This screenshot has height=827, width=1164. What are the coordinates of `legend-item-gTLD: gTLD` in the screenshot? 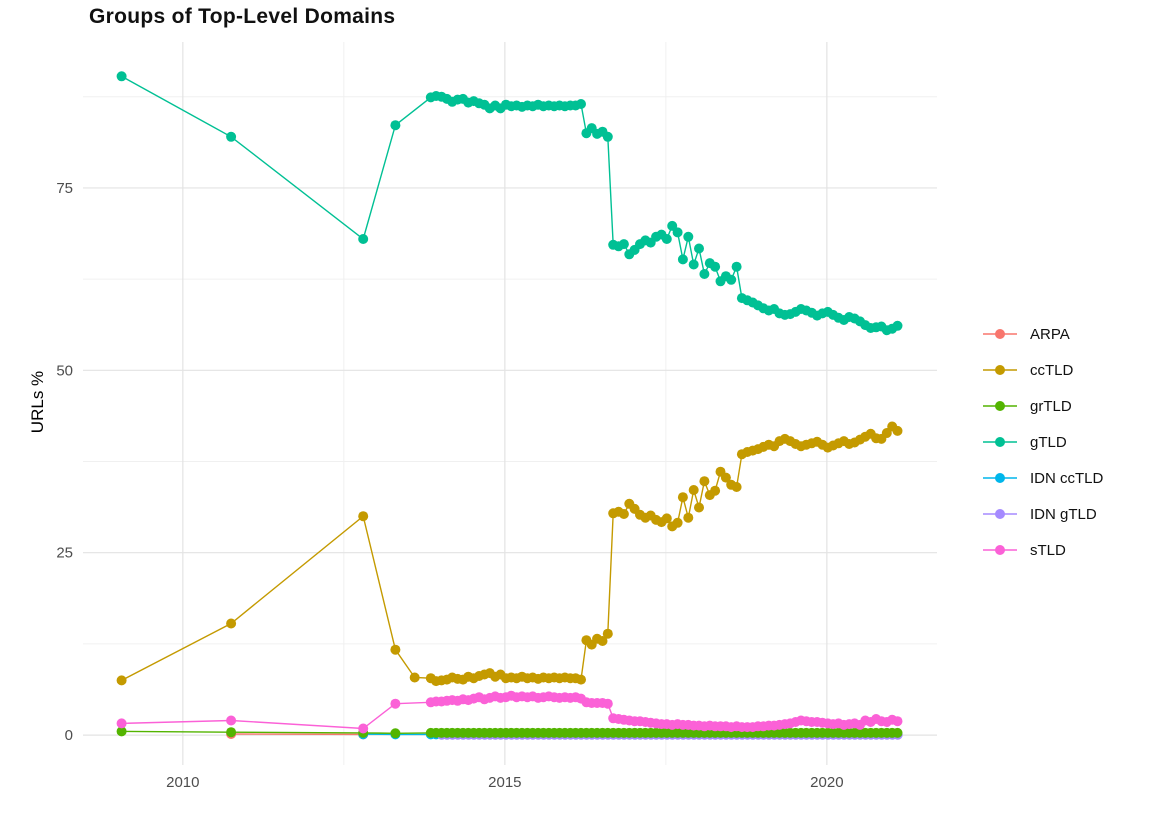 It's located at (1042, 442).